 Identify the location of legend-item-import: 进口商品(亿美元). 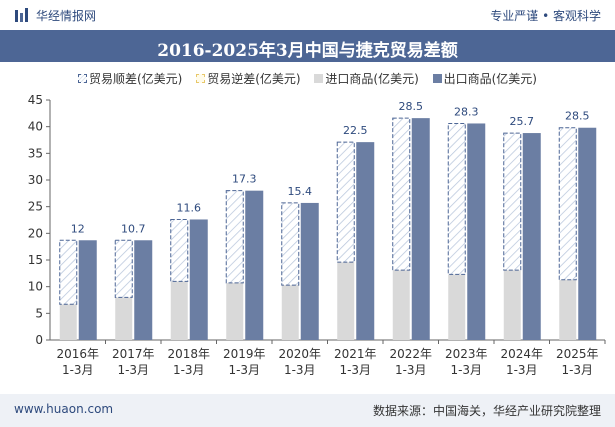
(366, 78).